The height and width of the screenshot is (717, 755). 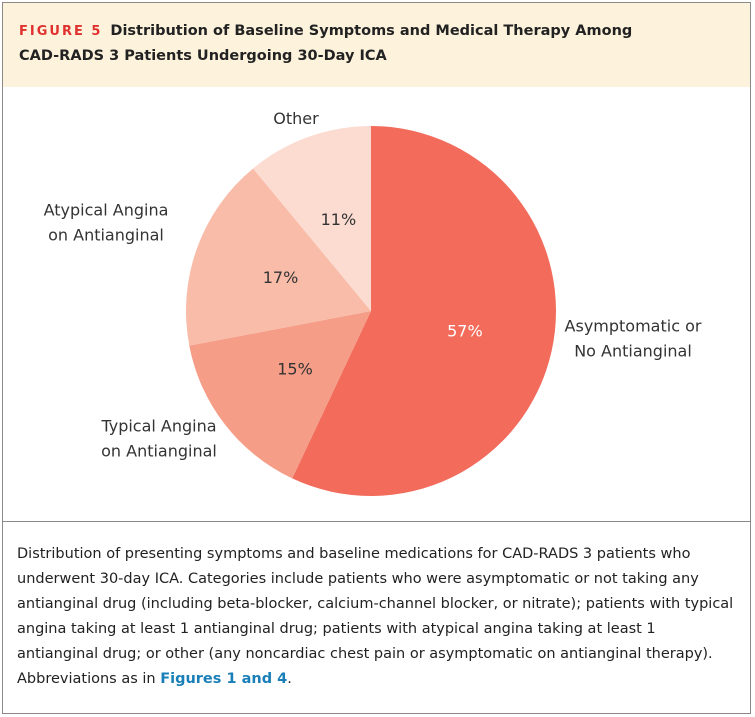 What do you see at coordinates (289, 679) in the screenshot?
I see `caption-end: .` at bounding box center [289, 679].